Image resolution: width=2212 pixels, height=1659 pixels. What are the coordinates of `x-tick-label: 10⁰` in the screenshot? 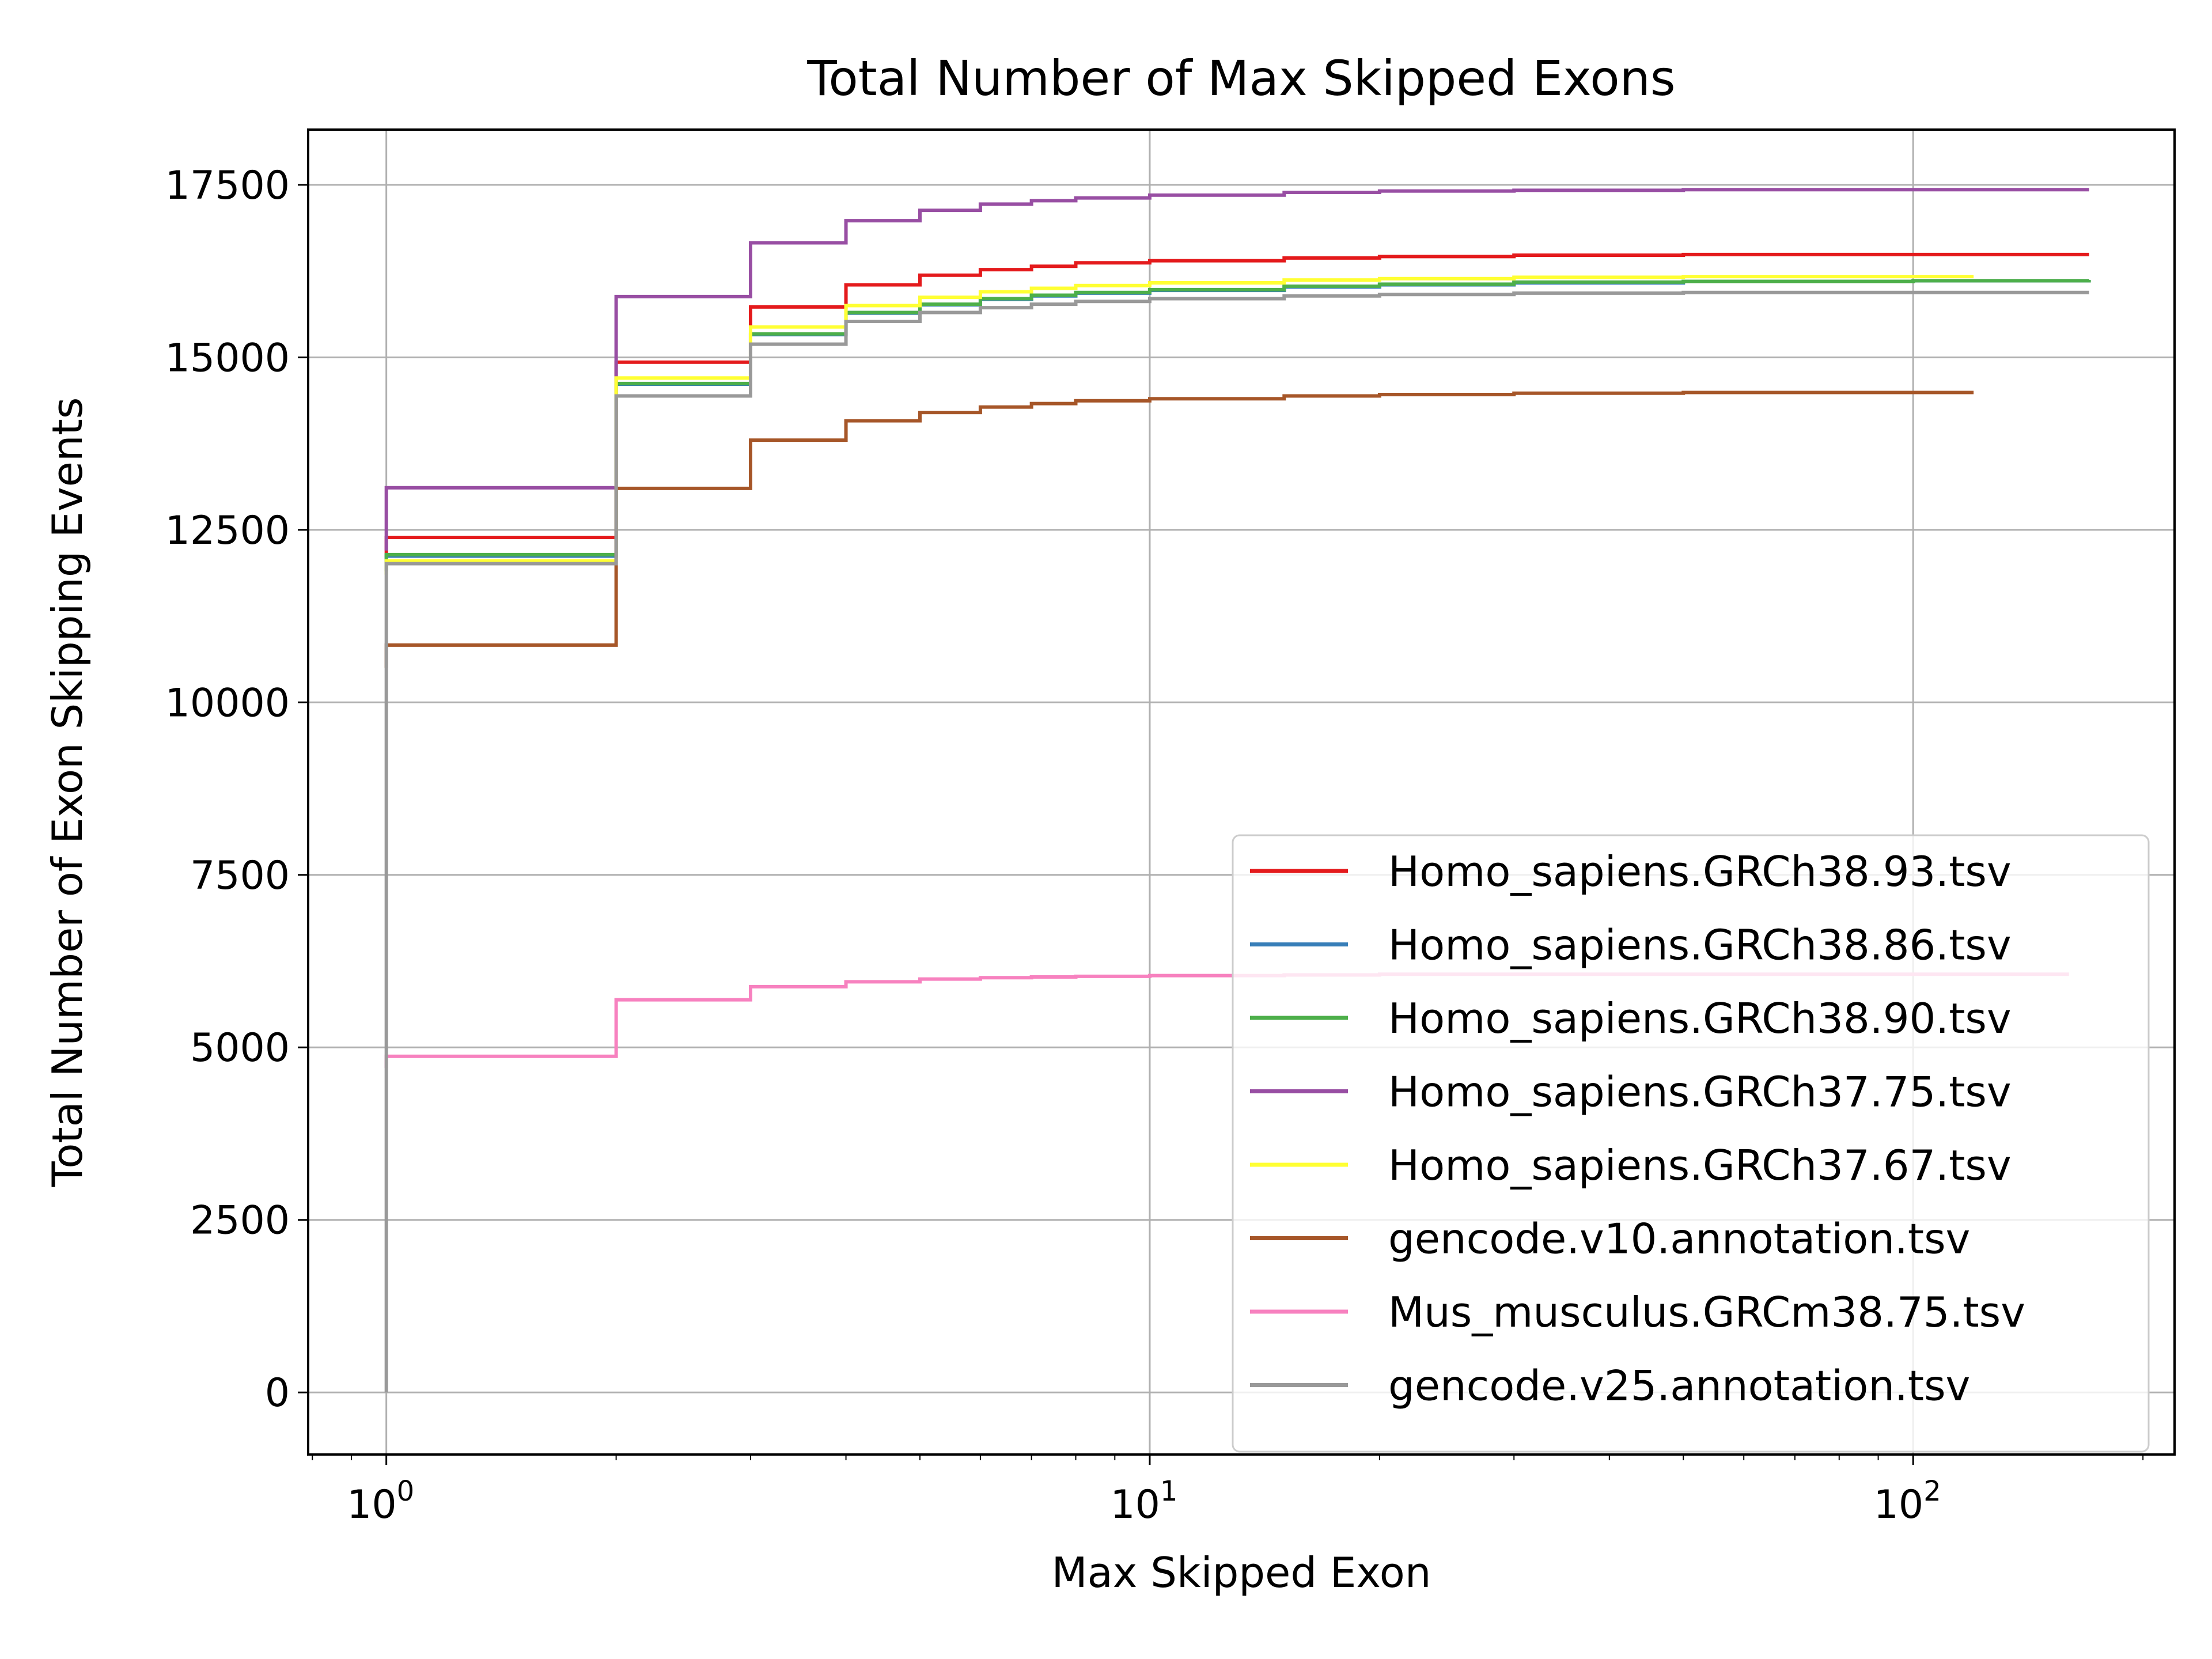 It's located at (380, 1501).